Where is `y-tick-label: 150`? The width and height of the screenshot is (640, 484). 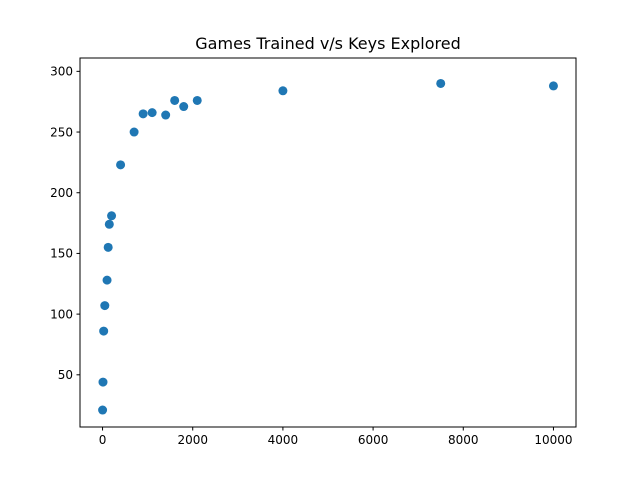 y-tick-label: 150 is located at coordinates (61, 254).